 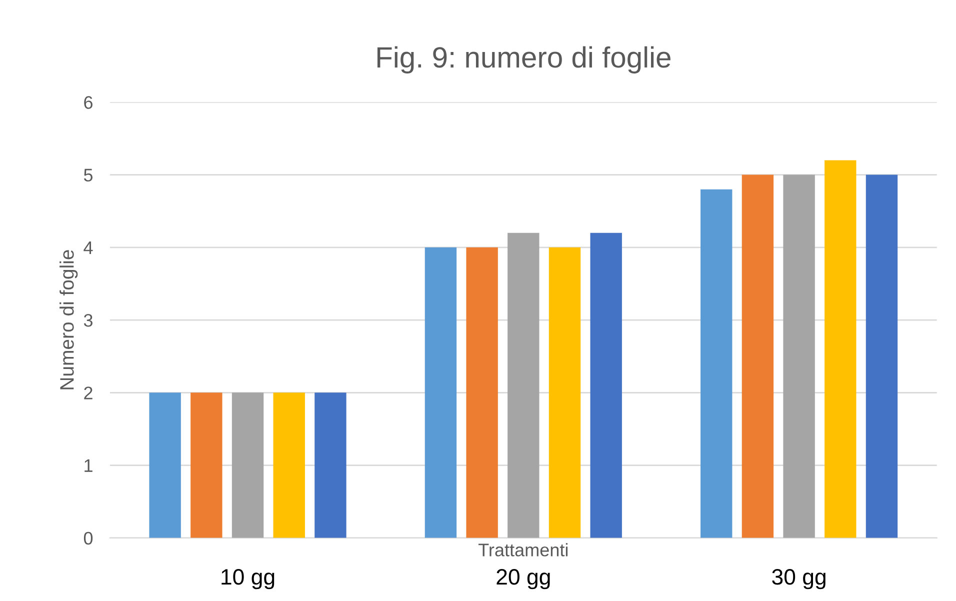 What do you see at coordinates (799, 579) in the screenshot?
I see `x-tick-label: 30 gg` at bounding box center [799, 579].